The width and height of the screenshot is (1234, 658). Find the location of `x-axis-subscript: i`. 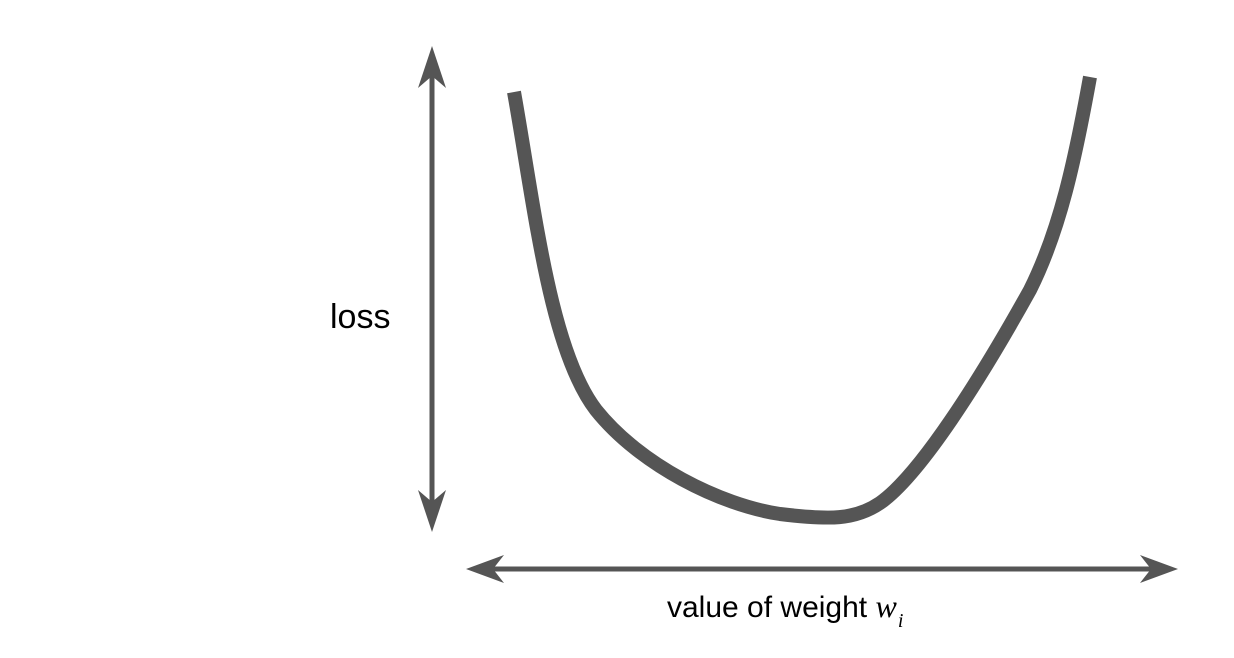

x-axis-subscript: i is located at coordinates (900, 621).